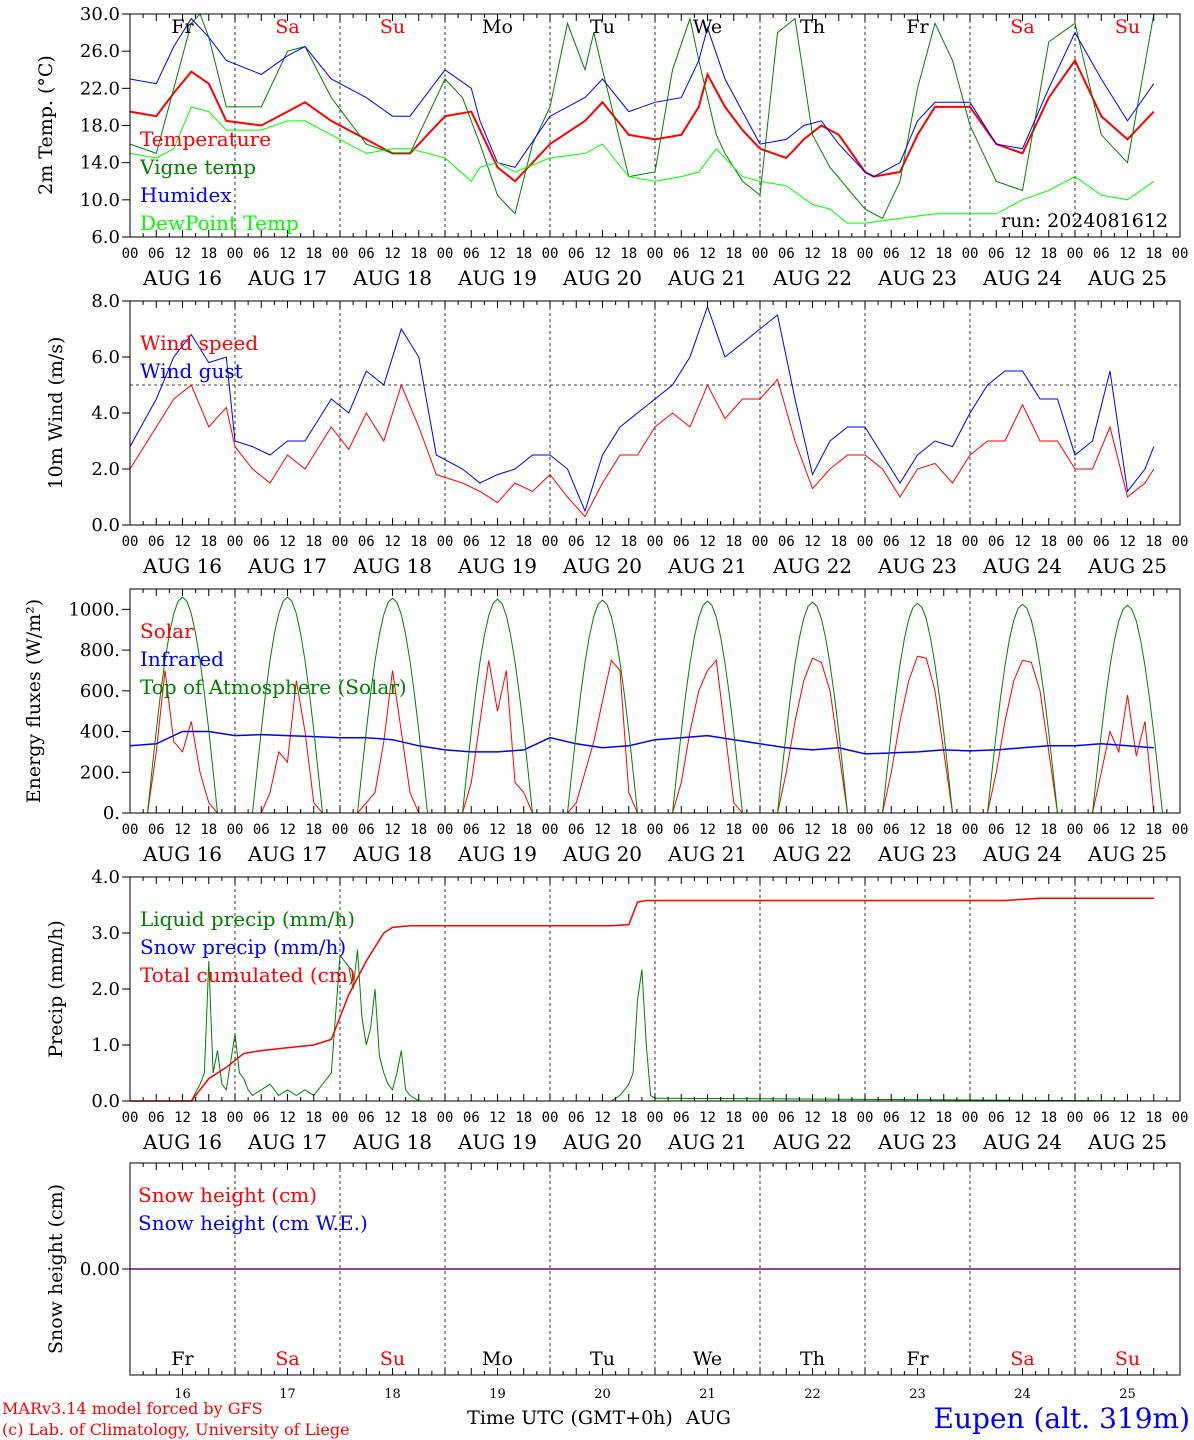  I want to click on date-label: AUG 18, so click(392, 278).